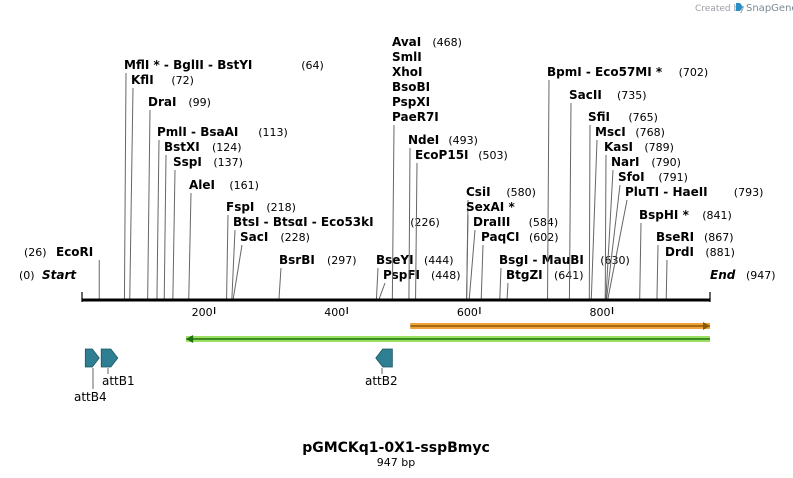  I want to click on site-ecop15i: EcoP15I (503), so click(461, 224).